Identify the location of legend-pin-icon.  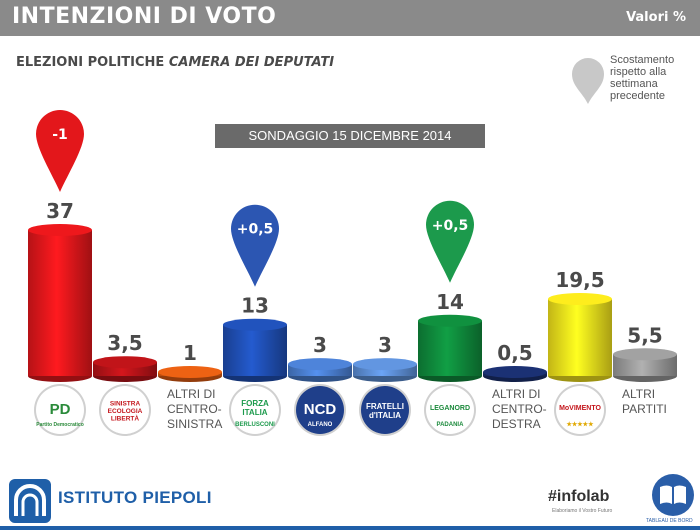
(588, 81).